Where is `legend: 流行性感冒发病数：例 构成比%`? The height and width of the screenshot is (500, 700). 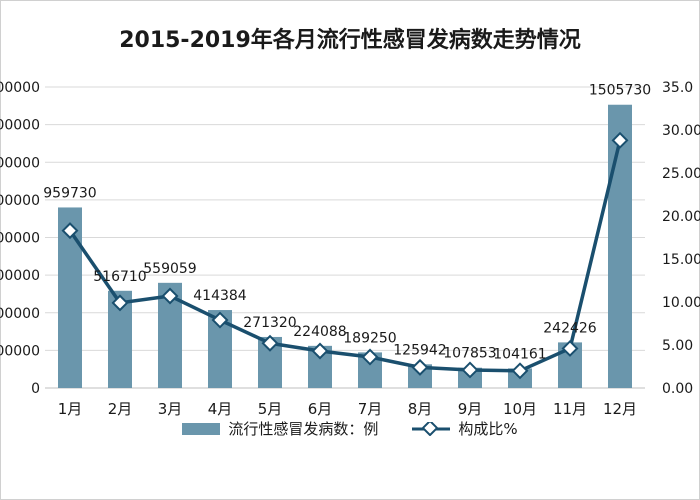
legend: 流行性感冒发病数：例 构成比% is located at coordinates (350, 428).